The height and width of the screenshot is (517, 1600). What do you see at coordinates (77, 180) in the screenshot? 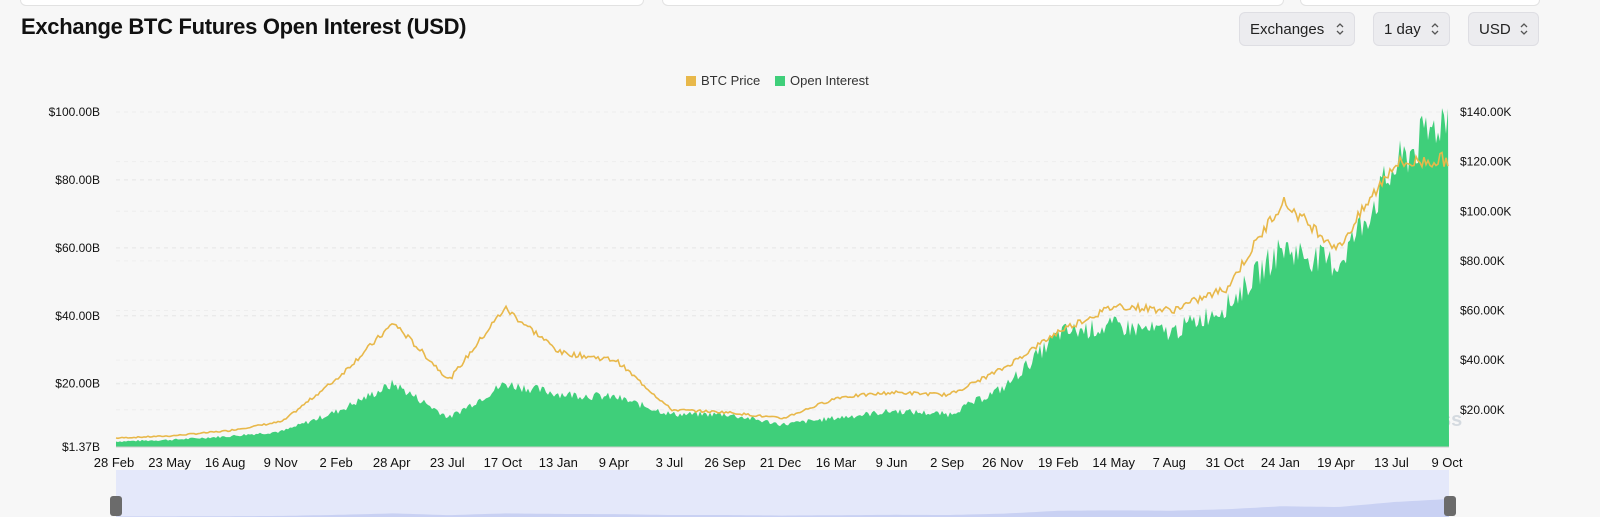
I see `y-left-tick-label: $80.00B` at bounding box center [77, 180].